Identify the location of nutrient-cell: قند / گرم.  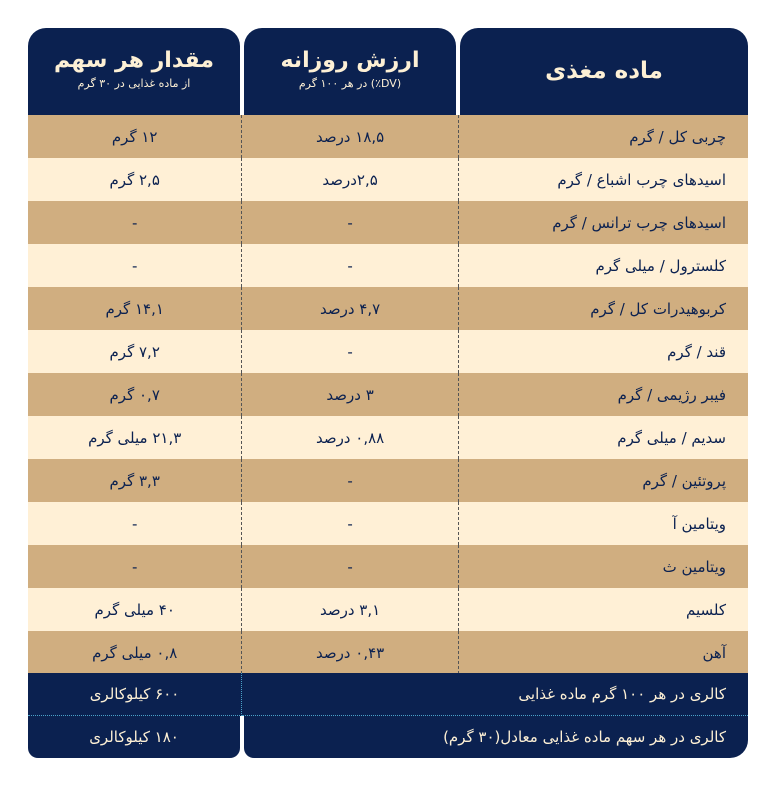
(696, 351).